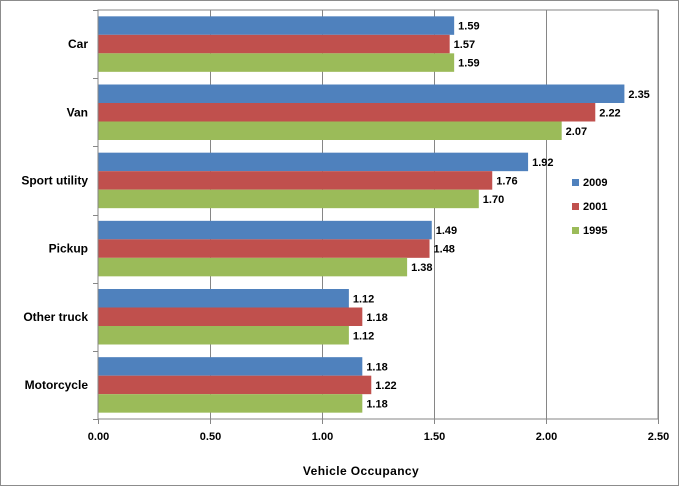 The height and width of the screenshot is (487, 679). I want to click on data-label: 1.38, so click(421, 268).